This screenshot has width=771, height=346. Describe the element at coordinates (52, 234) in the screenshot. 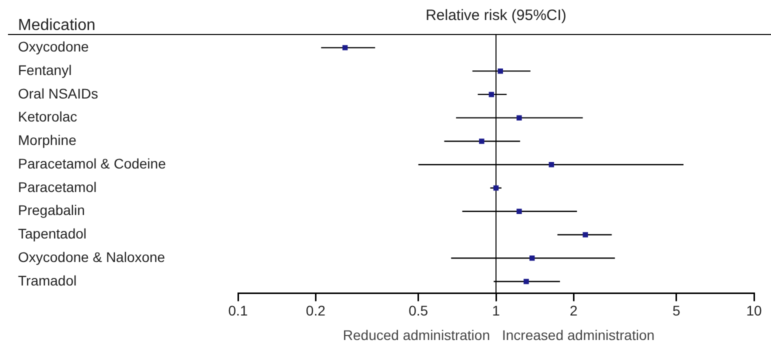

I see `y-tick-label: Tapentadol` at that location.